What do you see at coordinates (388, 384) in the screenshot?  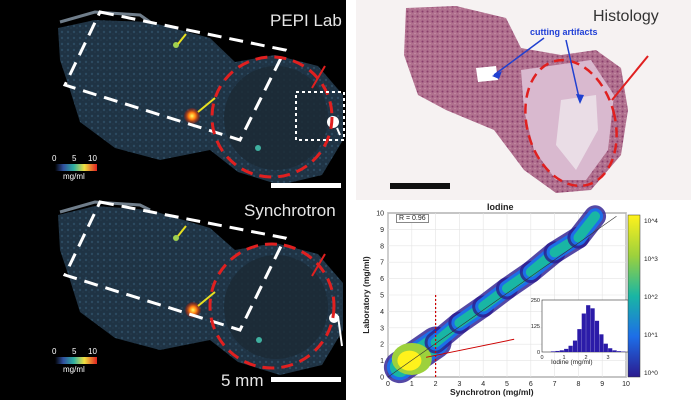 I see `x-tick-label: 0` at bounding box center [388, 384].